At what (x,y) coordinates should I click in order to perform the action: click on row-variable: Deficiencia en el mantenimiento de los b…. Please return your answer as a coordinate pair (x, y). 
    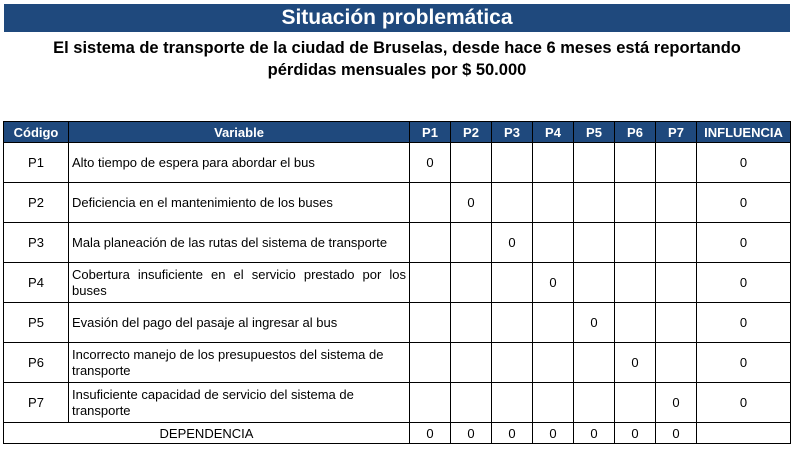
    Looking at the image, I should click on (239, 202).